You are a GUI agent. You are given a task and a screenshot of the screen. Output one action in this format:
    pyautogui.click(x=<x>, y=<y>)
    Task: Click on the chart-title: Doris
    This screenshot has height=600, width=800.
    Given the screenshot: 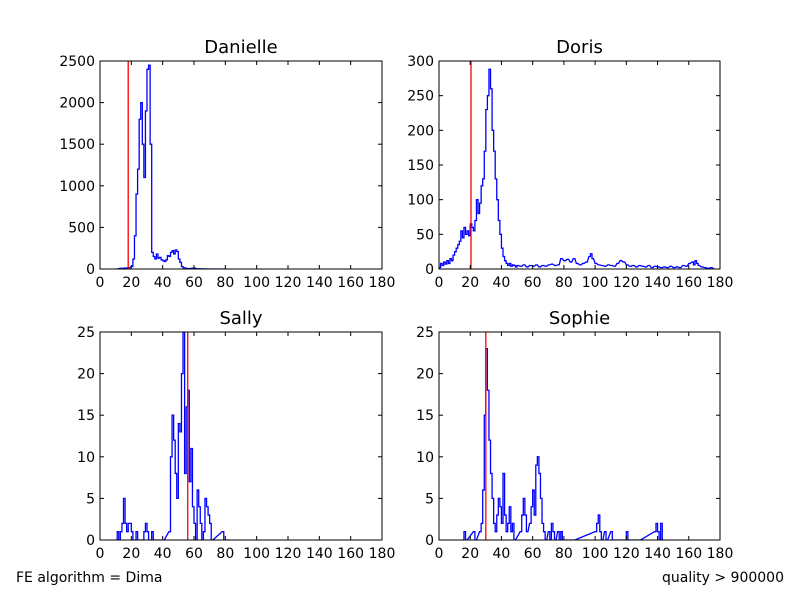 What is the action you would take?
    pyautogui.click(x=579, y=47)
    